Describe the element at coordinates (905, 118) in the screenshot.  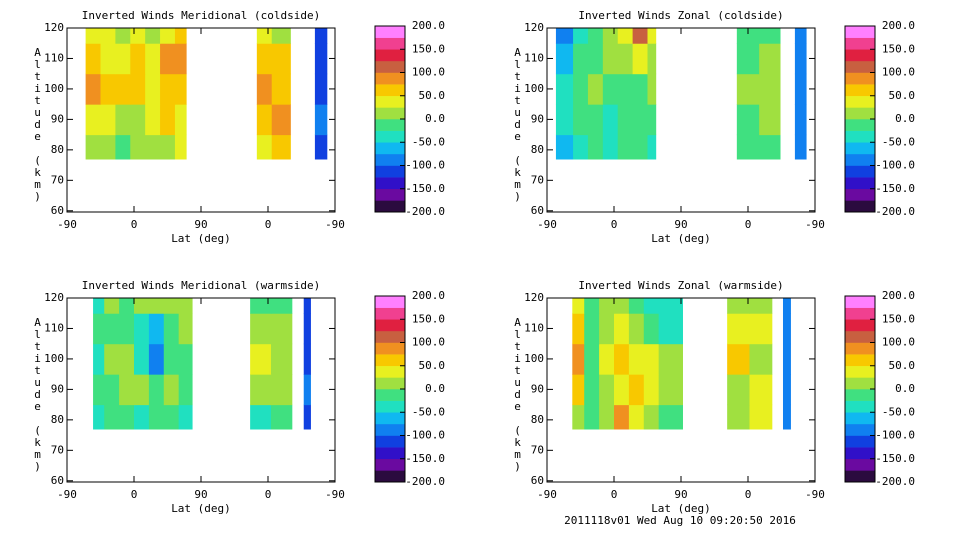
I see `colorbar-tick-label: 0.0` at that location.